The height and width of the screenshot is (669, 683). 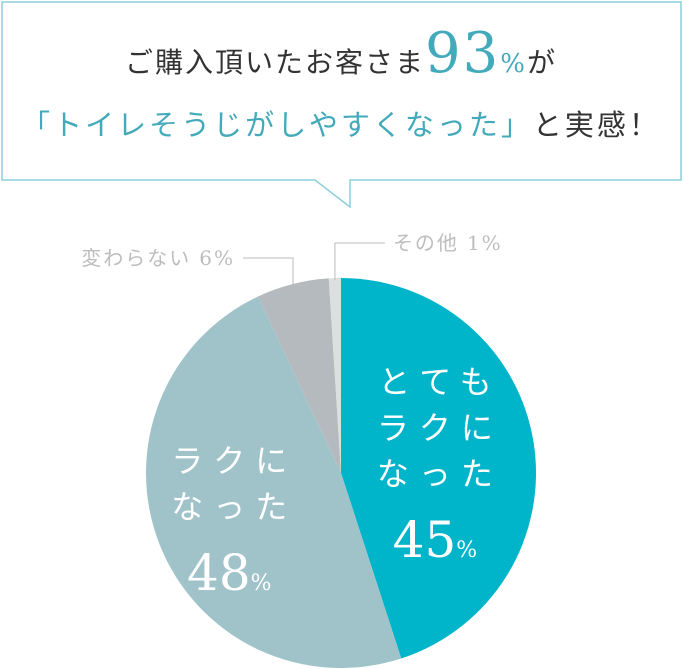 What do you see at coordinates (277, 125) in the screenshot?
I see `headline-quote: 「トイレそうじがしやすくなった」` at bounding box center [277, 125].